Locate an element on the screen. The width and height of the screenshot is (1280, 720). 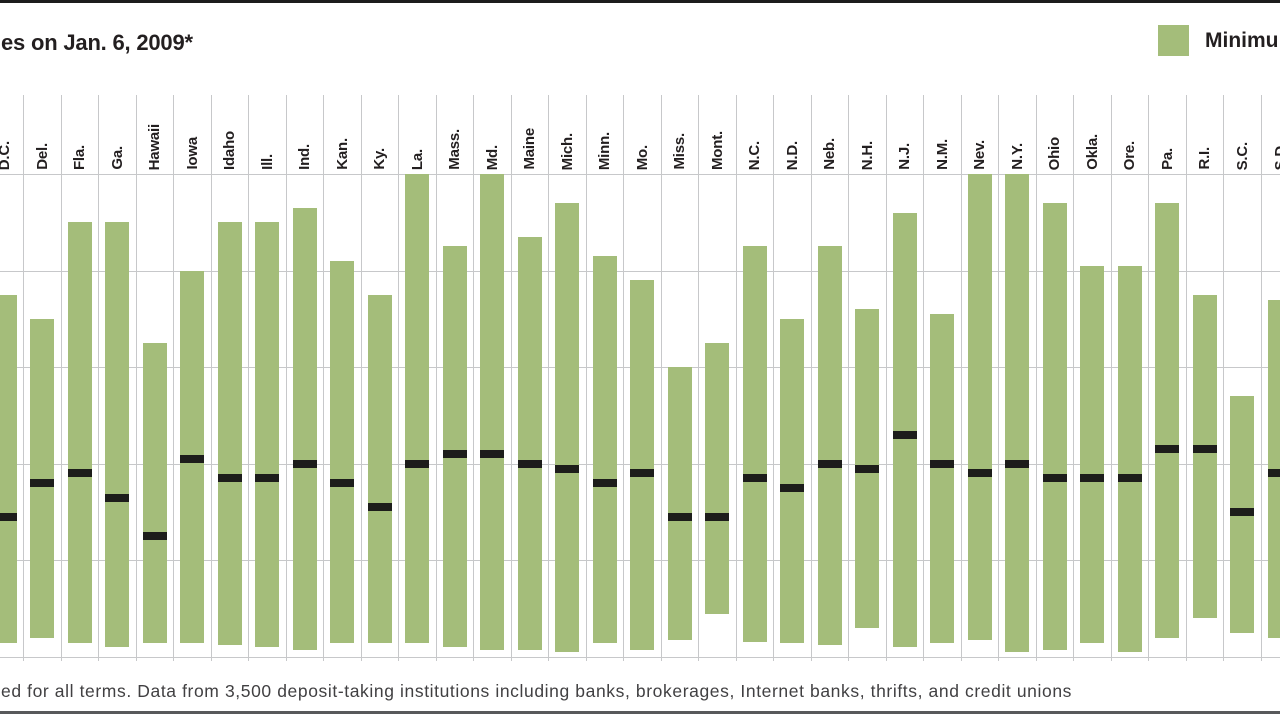
state-lane: Kan. is located at coordinates (343, 378).